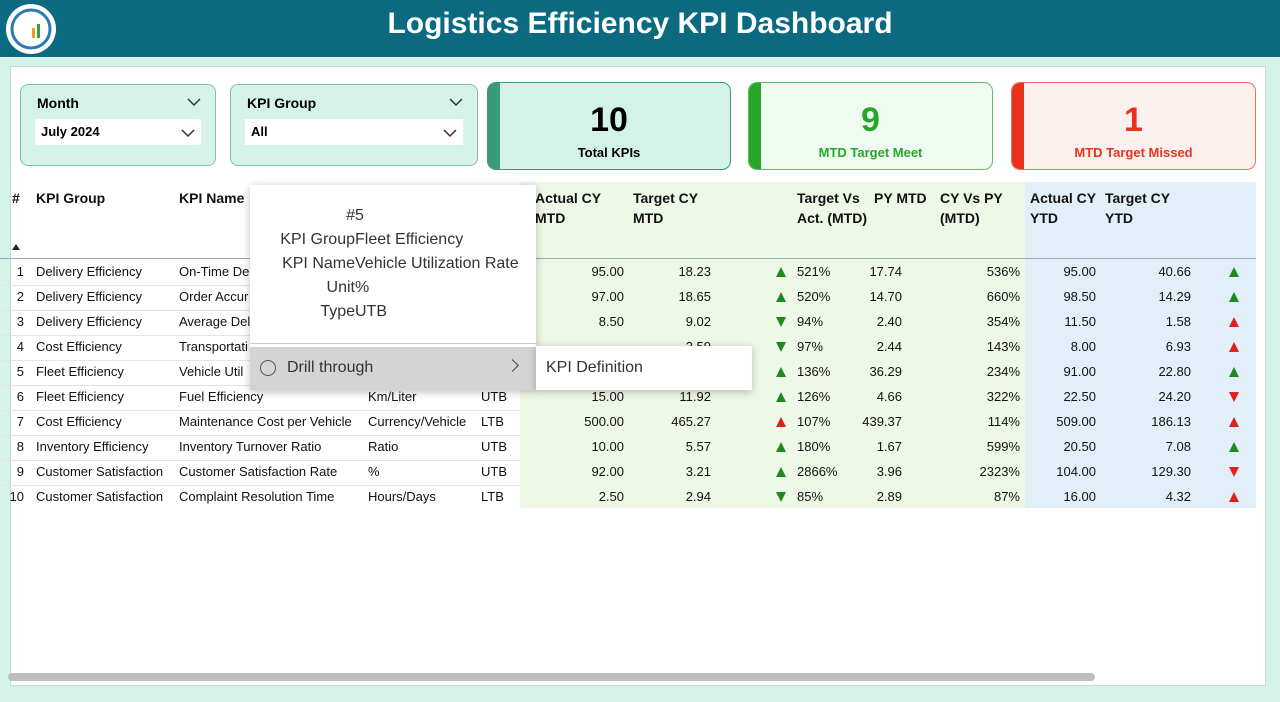 Image resolution: width=1280 pixels, height=702 pixels. What do you see at coordinates (1063, 208) in the screenshot?
I see `column-header: Actual CY YTD` at bounding box center [1063, 208].